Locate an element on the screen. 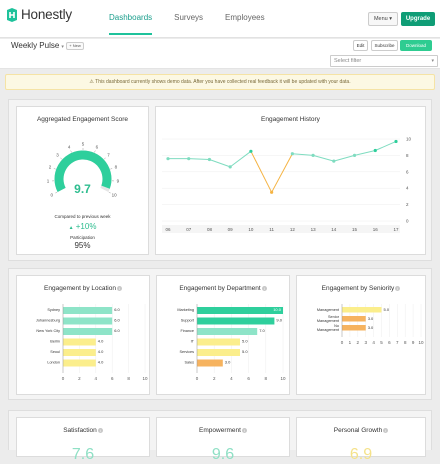 The image size is (440, 464). x-tick-label: 09 is located at coordinates (231, 229).